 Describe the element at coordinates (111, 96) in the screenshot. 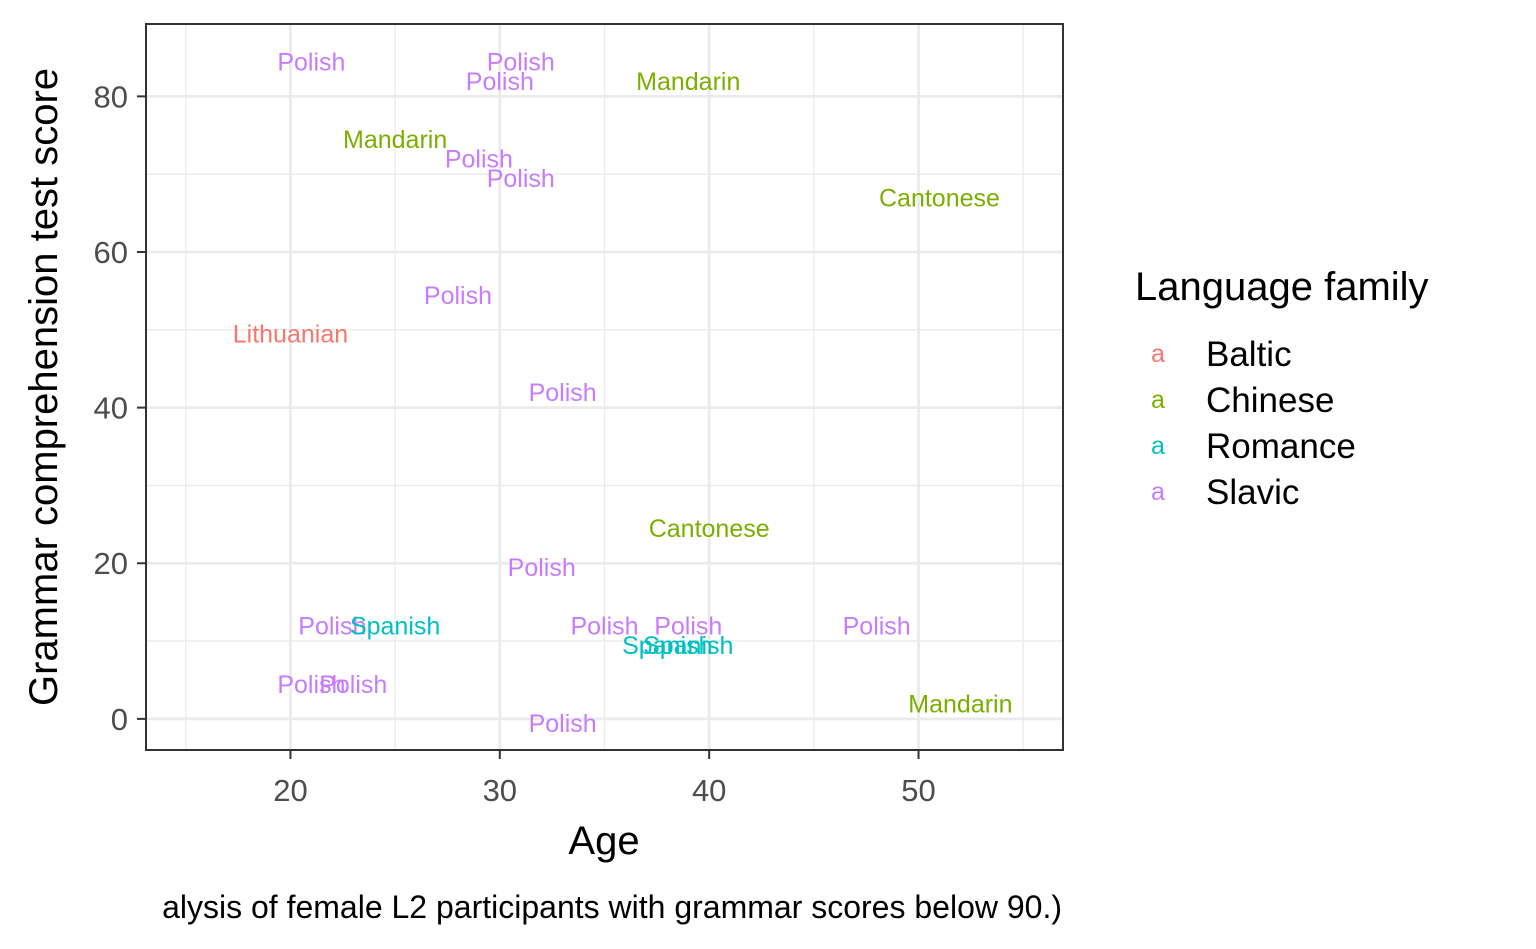

I see `y-tick-label: 80` at that location.